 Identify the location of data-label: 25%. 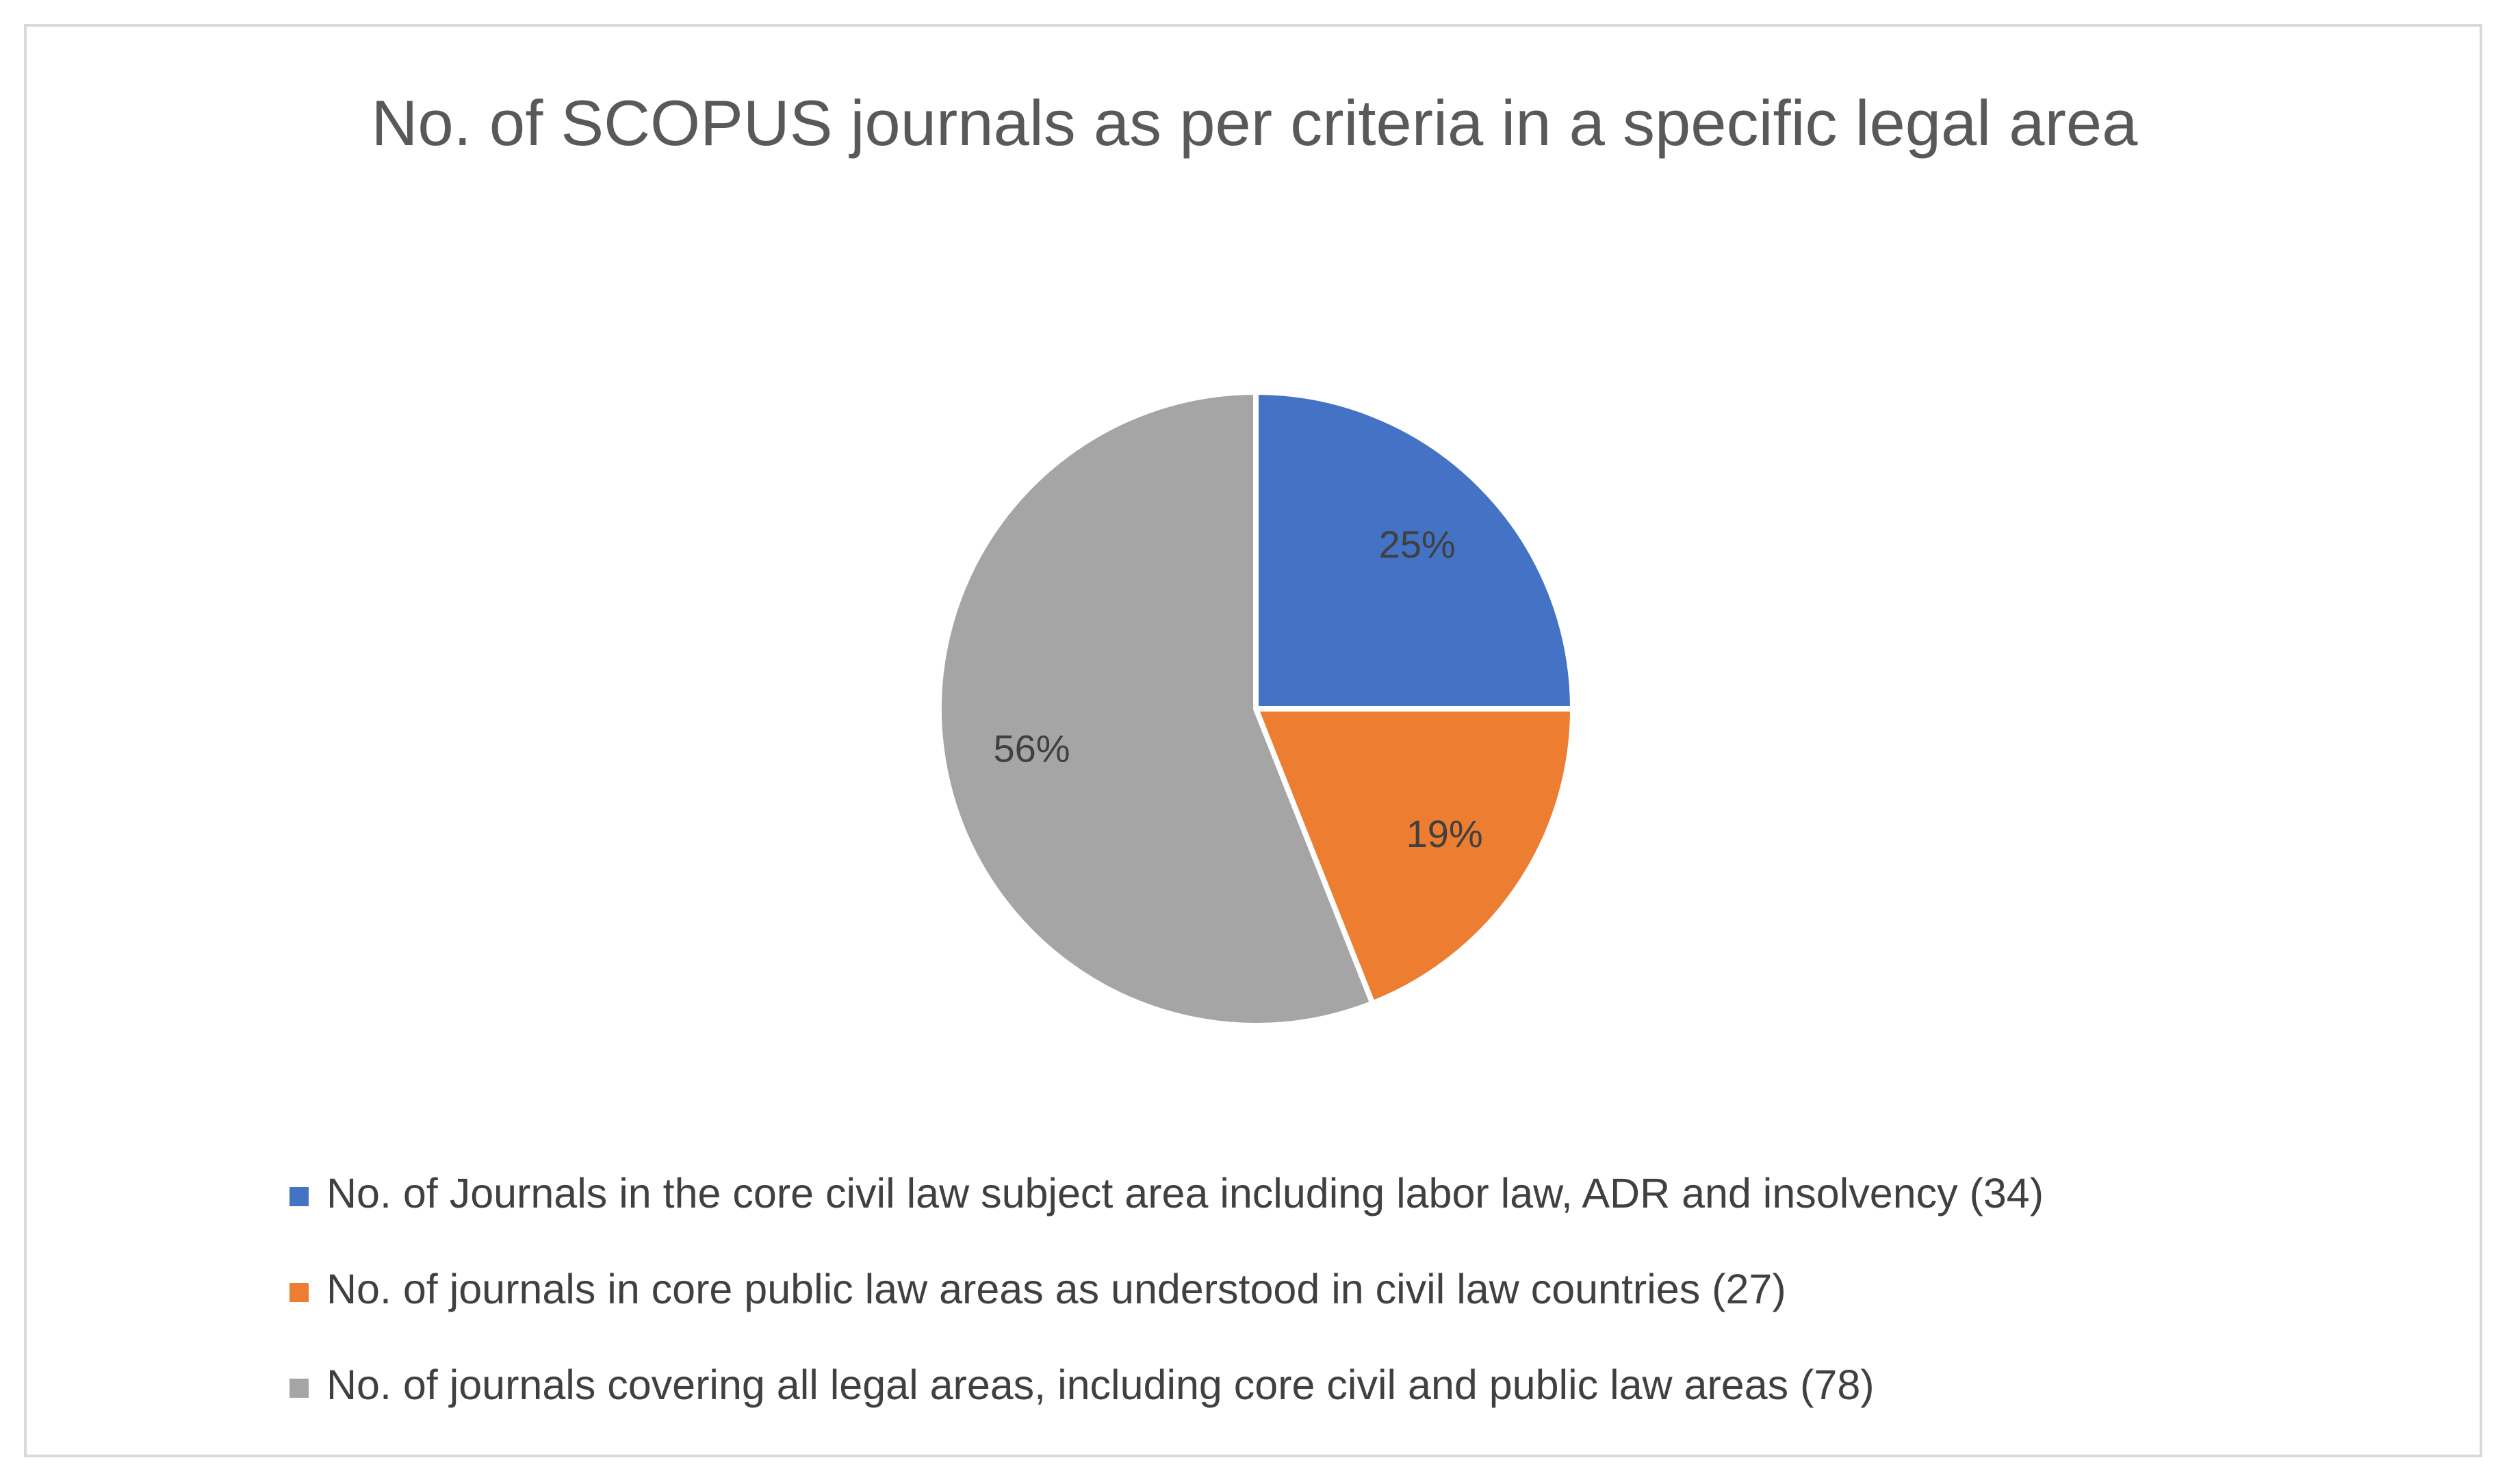
(1418, 544).